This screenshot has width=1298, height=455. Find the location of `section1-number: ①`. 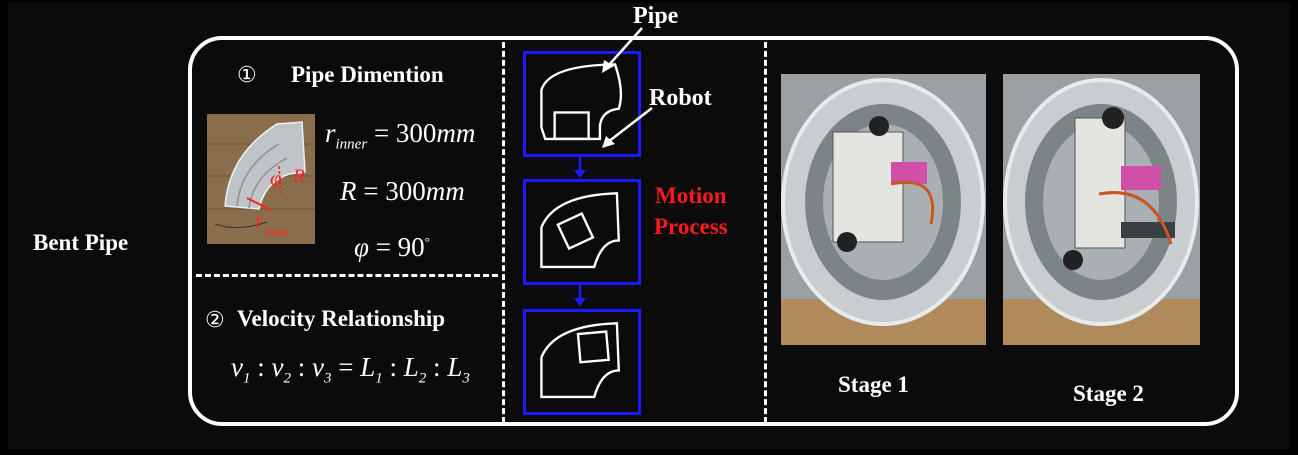

section1-number: ① is located at coordinates (247, 74).